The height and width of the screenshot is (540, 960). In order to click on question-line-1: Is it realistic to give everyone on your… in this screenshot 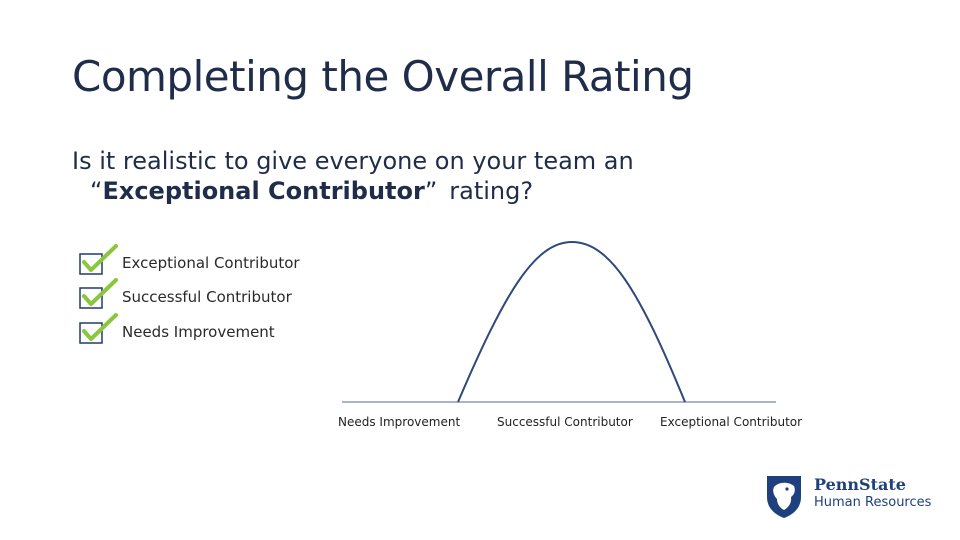, I will do `click(353, 161)`.